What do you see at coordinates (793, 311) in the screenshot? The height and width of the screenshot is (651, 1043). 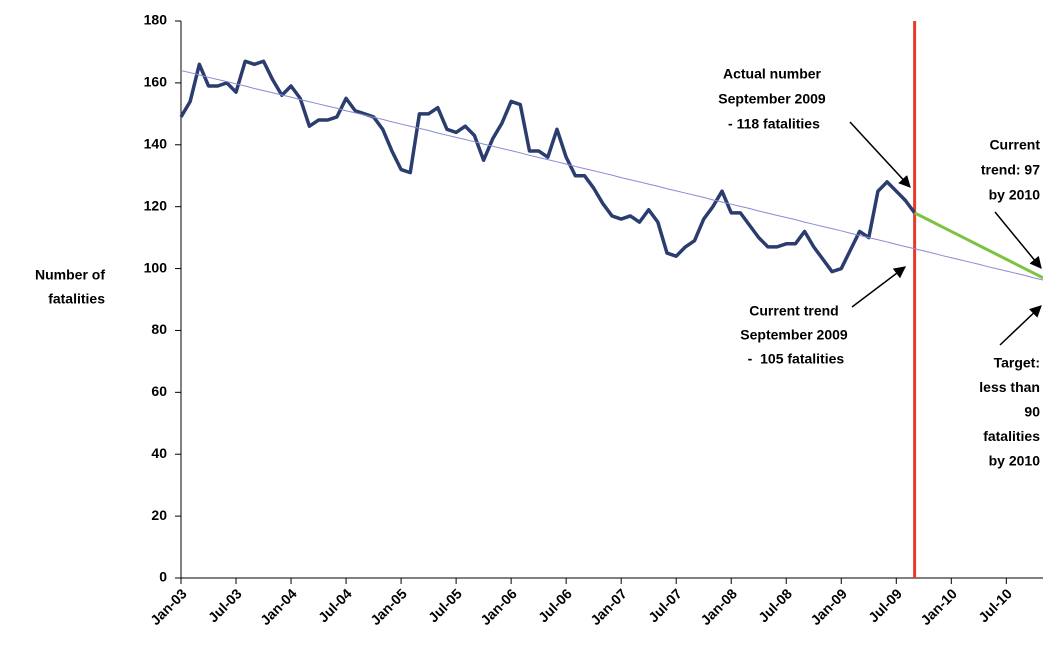 I see `annotation: Current trend` at bounding box center [793, 311].